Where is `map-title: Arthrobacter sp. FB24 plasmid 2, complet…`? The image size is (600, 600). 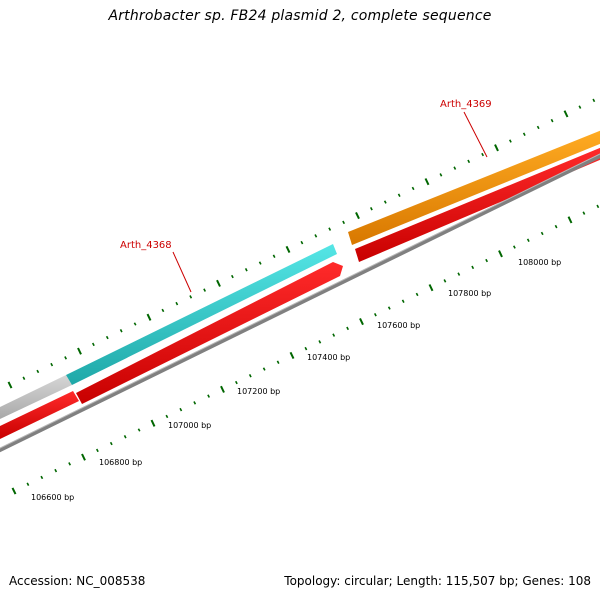
map-title: Arthrobacter sp. FB24 plasmid 2, complet… is located at coordinates (300, 16).